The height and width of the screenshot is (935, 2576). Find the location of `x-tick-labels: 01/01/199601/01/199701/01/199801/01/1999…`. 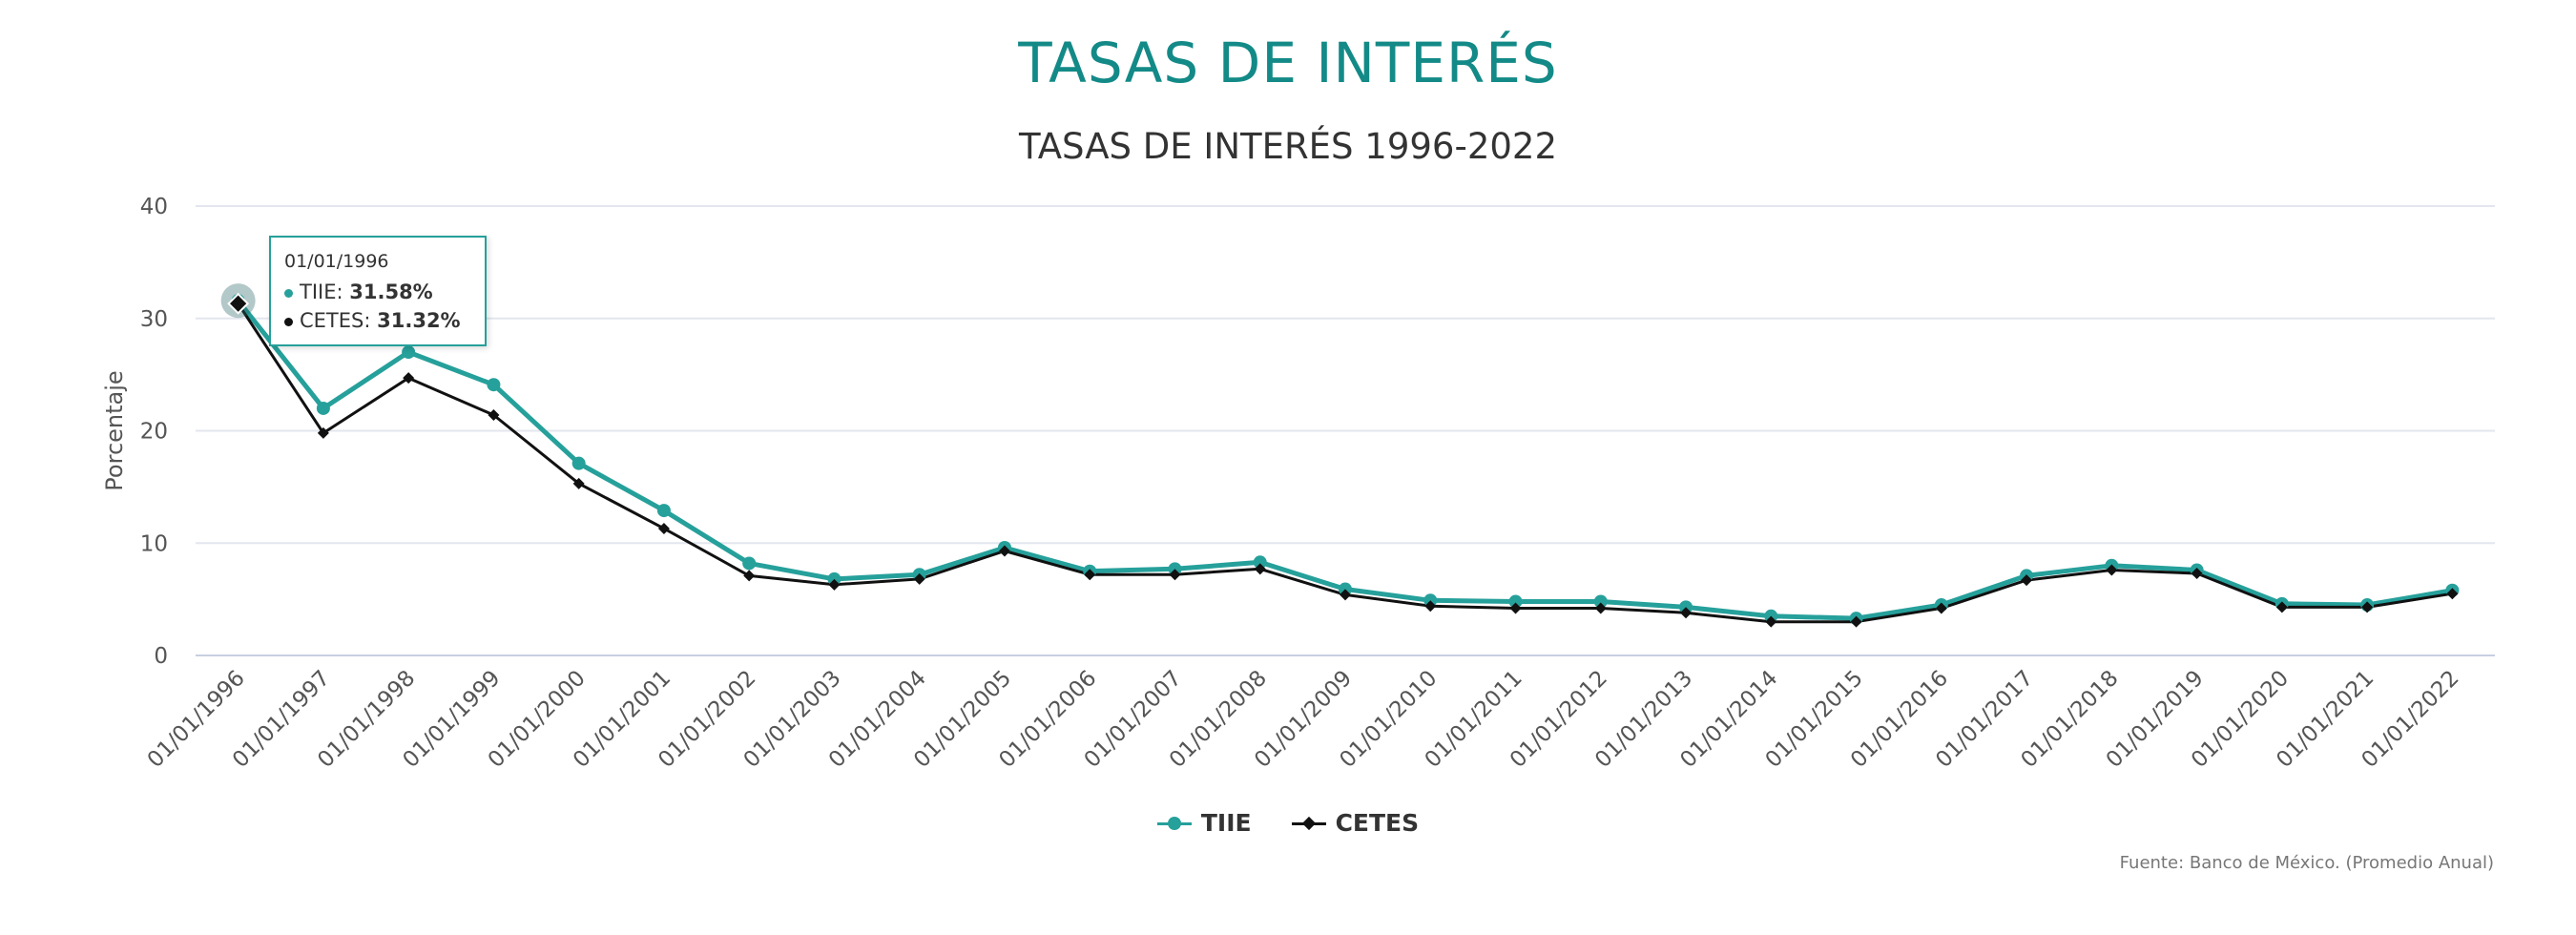

x-tick-labels: 01/01/199601/01/199701/01/199801/01/1999… is located at coordinates (1303, 719).